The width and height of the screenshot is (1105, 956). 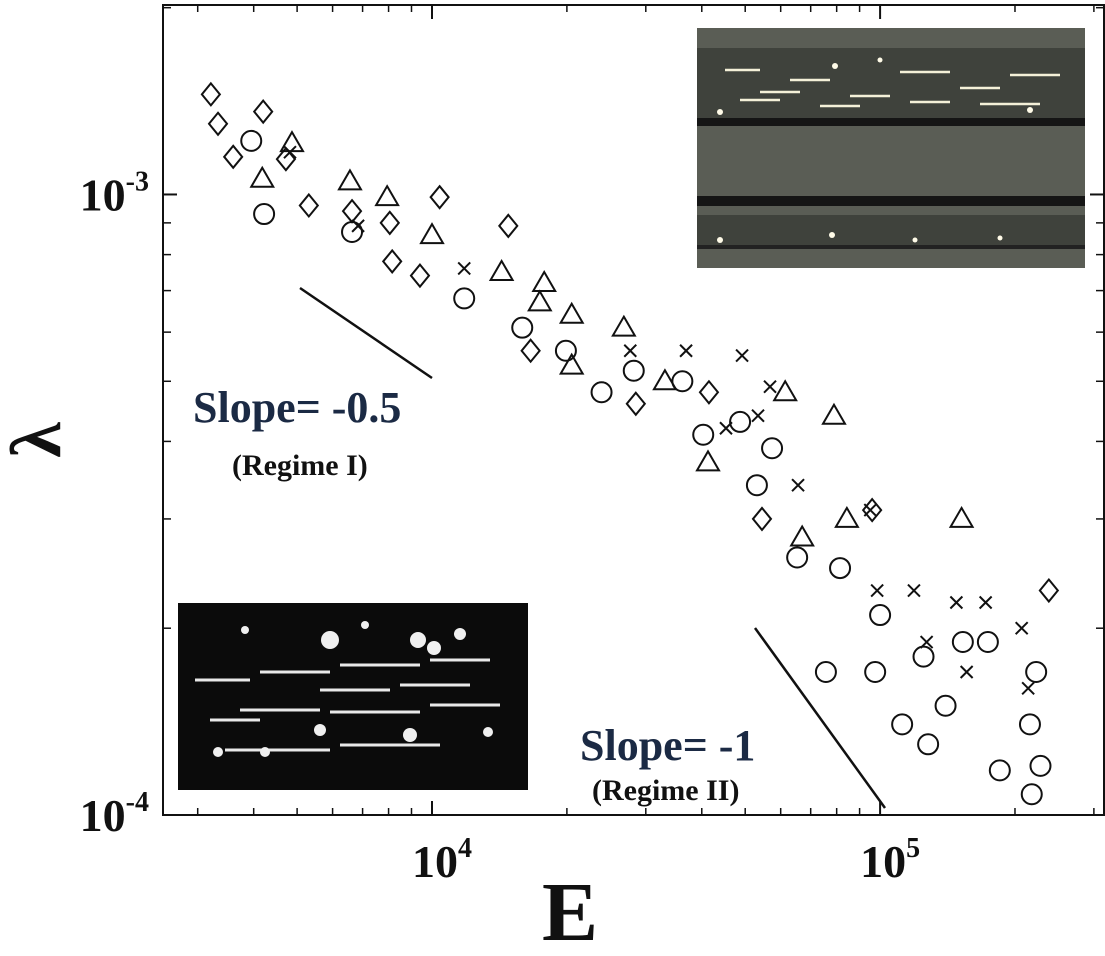 I want to click on x-axis-label: E, so click(x=570, y=911).